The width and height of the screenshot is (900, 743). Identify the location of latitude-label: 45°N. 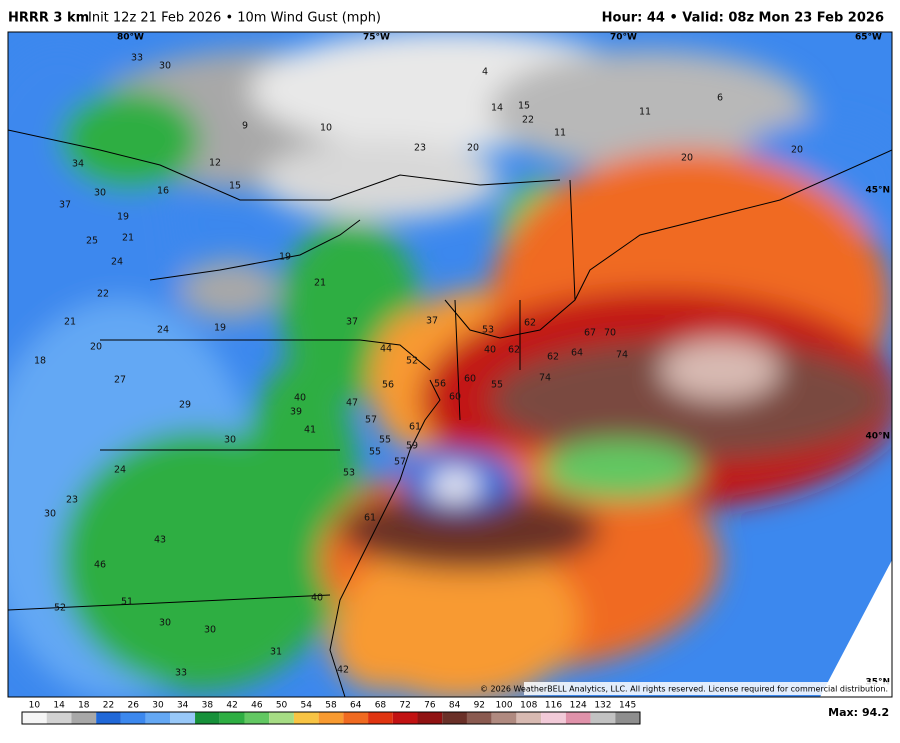
(877, 191).